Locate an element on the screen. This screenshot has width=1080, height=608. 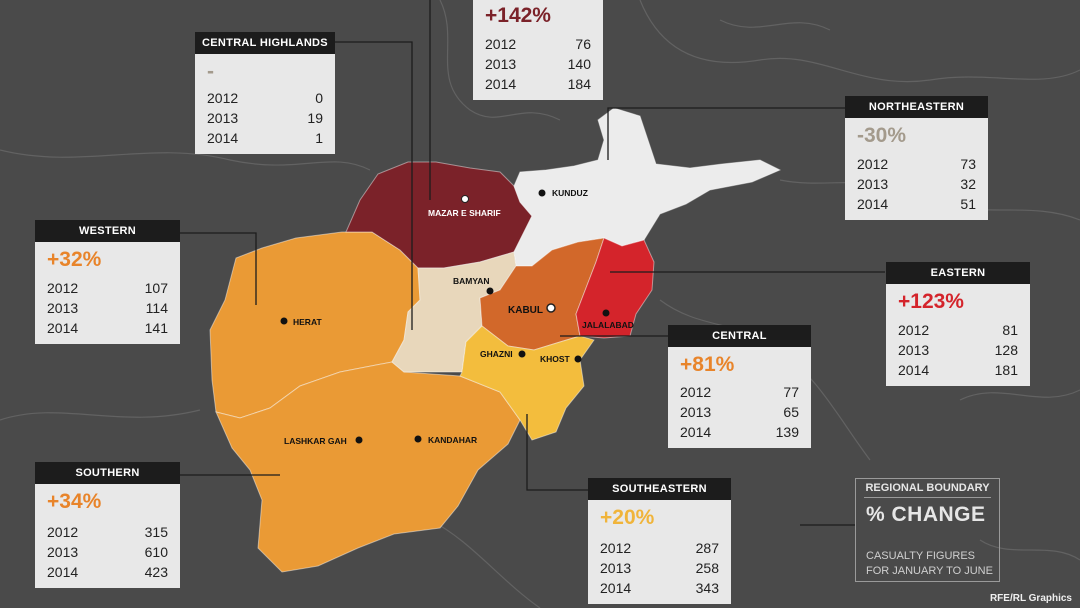
change-eastern: +123% is located at coordinates (931, 301).